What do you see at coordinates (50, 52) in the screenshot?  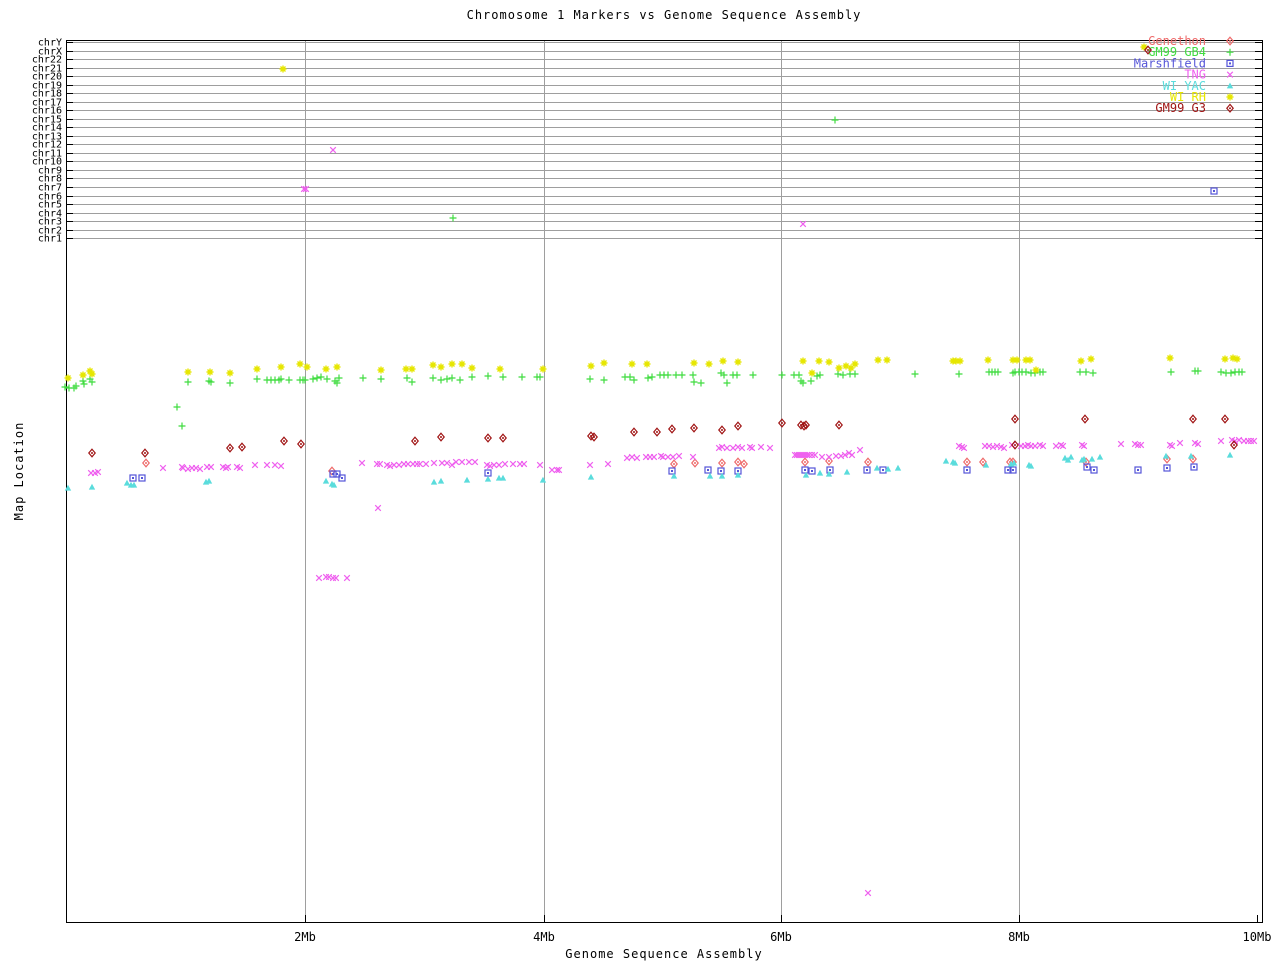 I see `chromosome-label: chrX` at bounding box center [50, 52].